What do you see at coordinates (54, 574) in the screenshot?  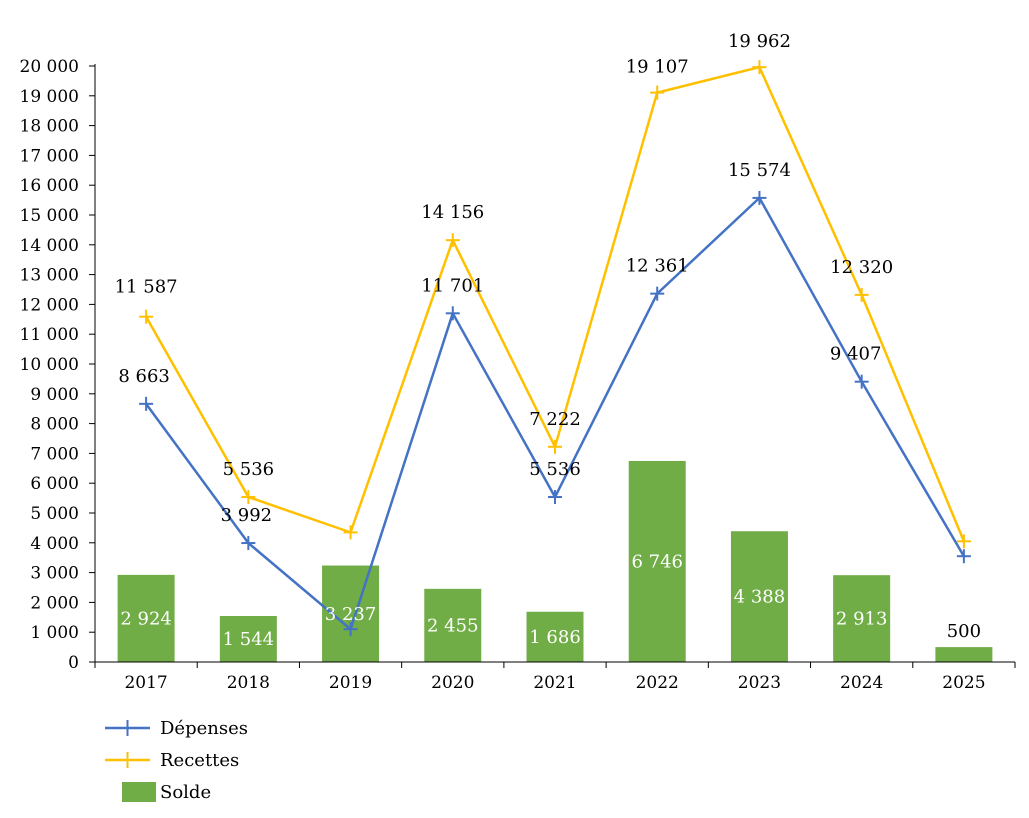 I see `y-tick-label: 3 000` at bounding box center [54, 574].